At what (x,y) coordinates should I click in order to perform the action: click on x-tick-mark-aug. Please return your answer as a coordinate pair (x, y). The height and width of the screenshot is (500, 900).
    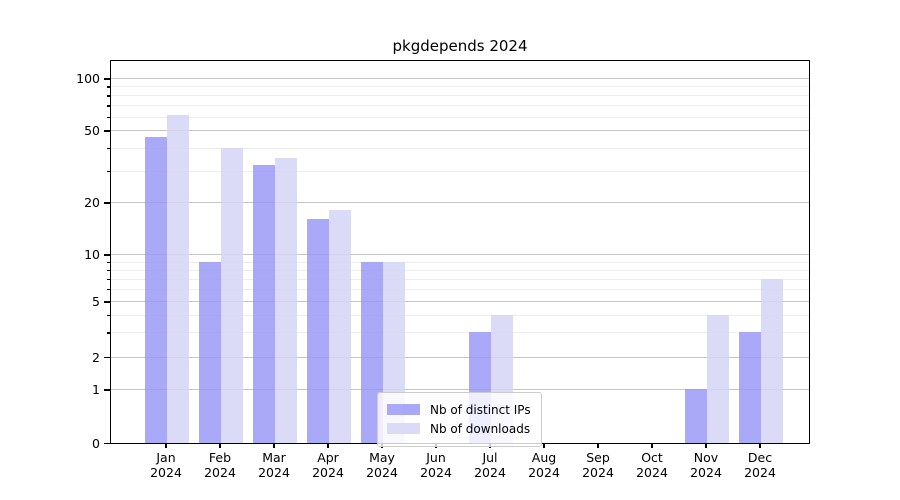
    Looking at the image, I should click on (544, 445).